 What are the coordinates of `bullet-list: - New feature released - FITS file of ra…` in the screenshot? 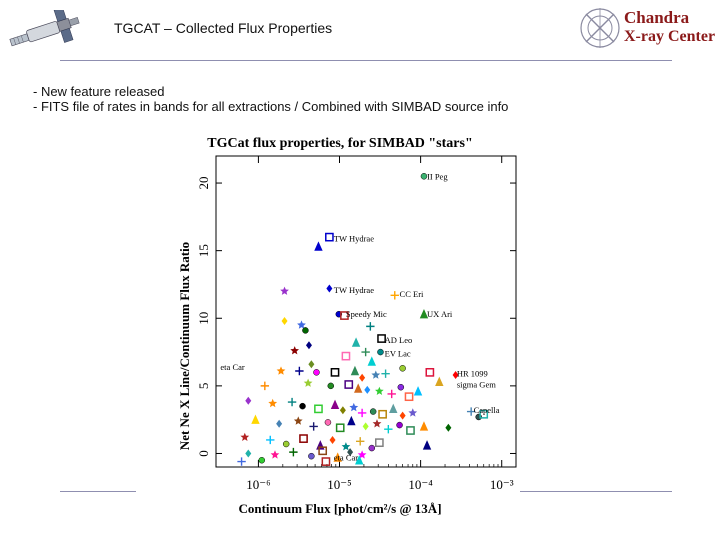 It's located at (270, 99).